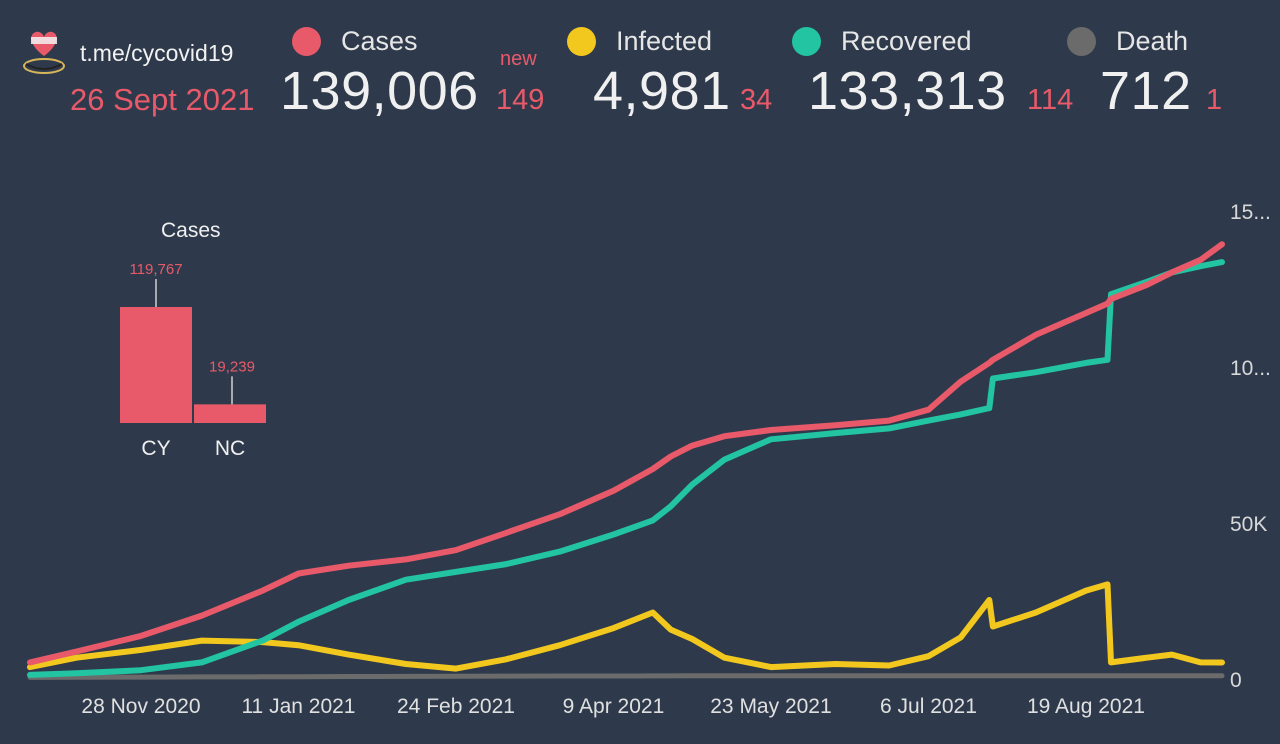  Describe the element at coordinates (664, 41) in the screenshot. I see `legend-infected-label: Infected` at that location.